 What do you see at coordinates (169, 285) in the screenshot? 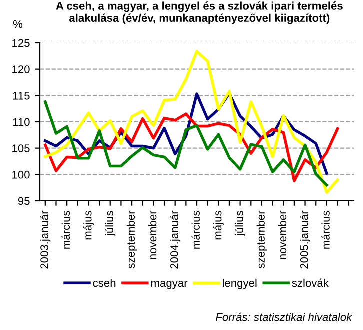
I see `legend-label: magyar` at bounding box center [169, 285].